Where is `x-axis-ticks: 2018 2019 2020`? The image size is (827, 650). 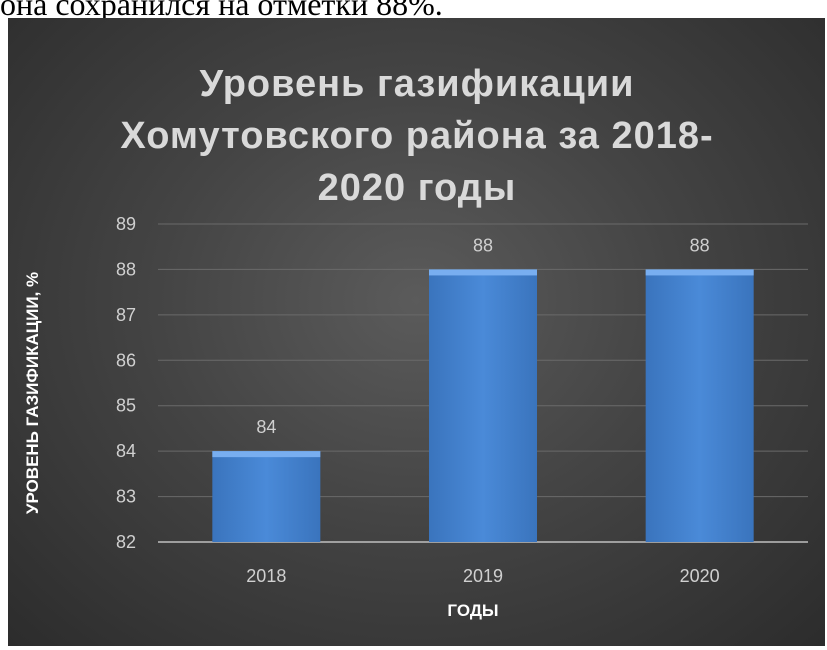
x-axis-ticks: 2018 2019 2020 is located at coordinates (482, 576).